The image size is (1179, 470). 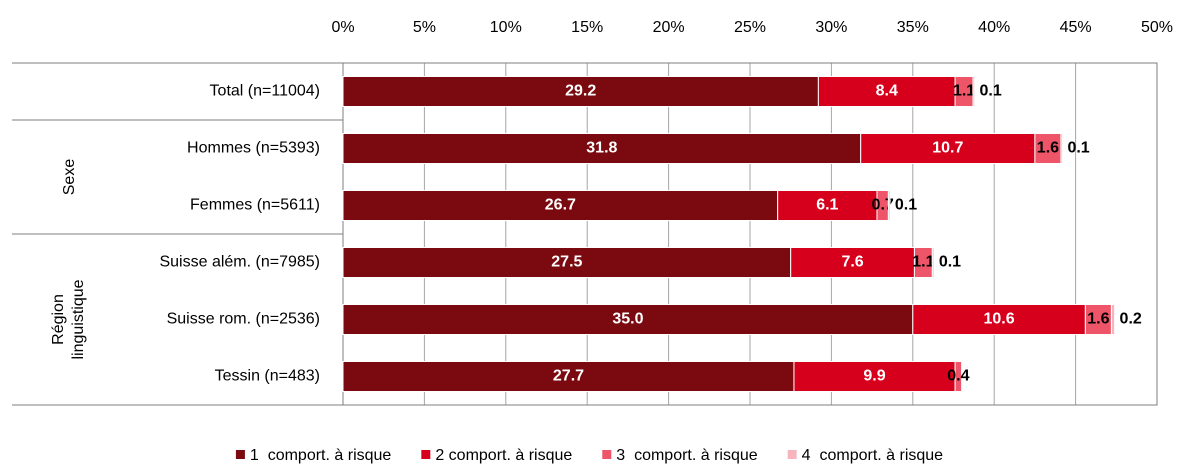 I want to click on legend-label: 1 comport. à risque, so click(x=321, y=455).